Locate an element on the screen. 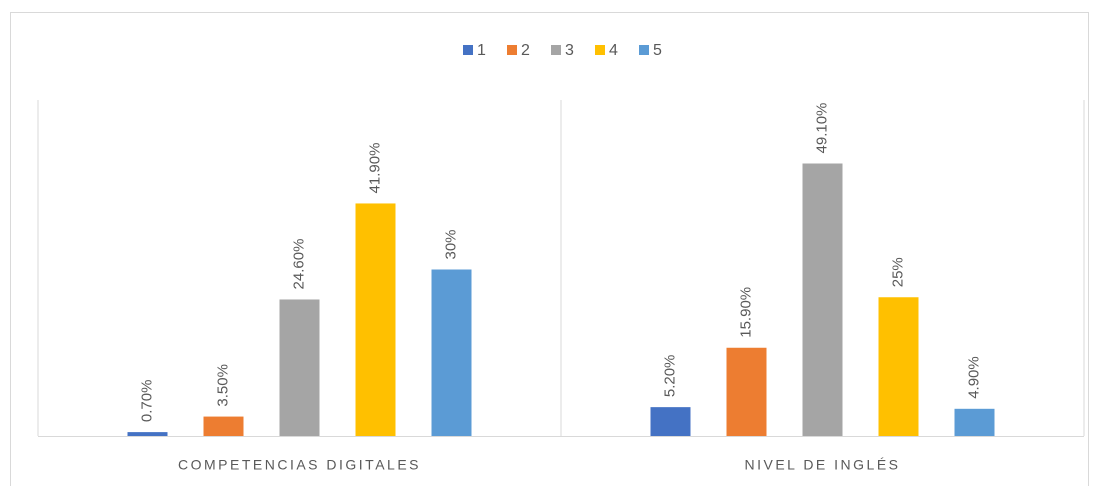  data-label: 5.20% is located at coordinates (669, 376).